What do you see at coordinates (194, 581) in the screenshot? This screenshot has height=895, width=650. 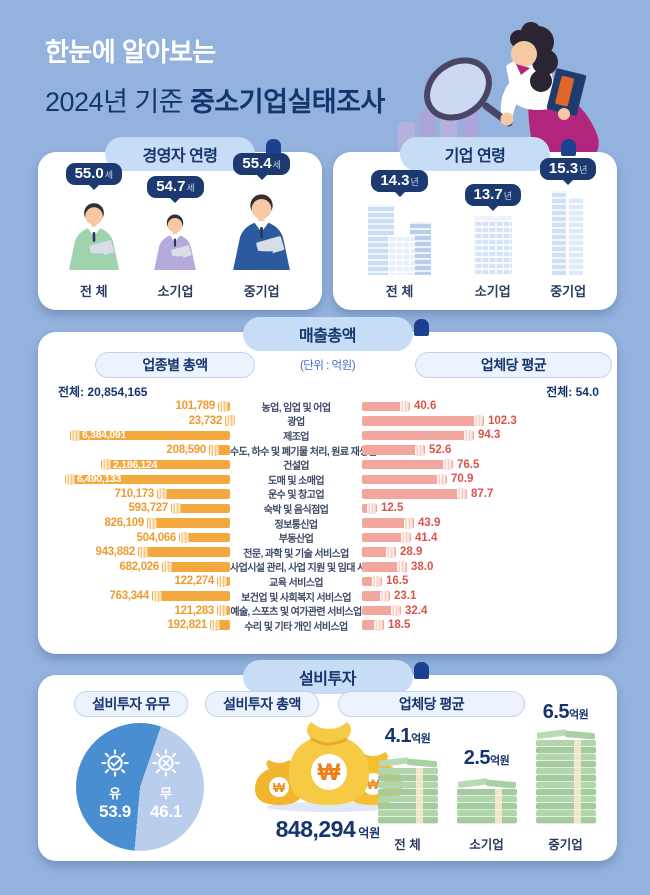 I see `industry-total-value: 122,274` at bounding box center [194, 581].